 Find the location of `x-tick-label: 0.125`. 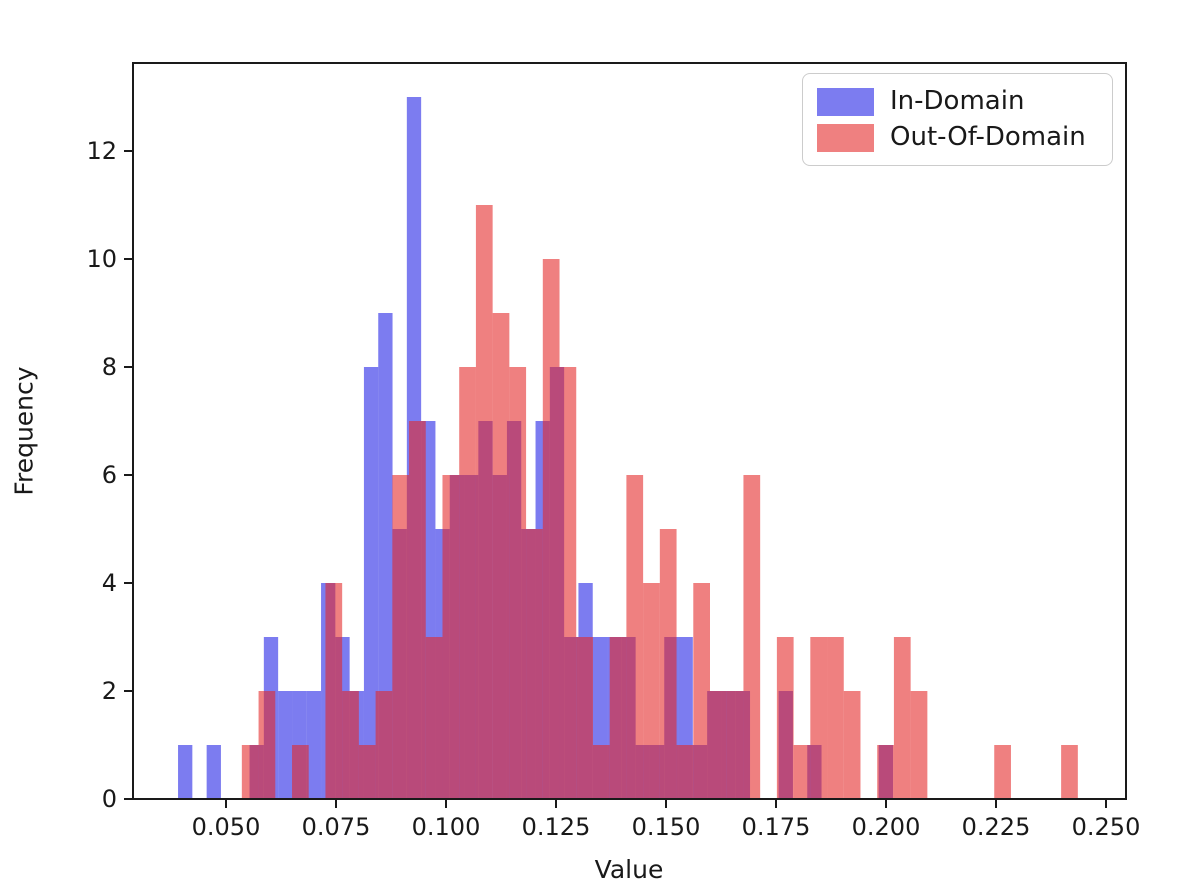

x-tick-label: 0.125 is located at coordinates (556, 827).